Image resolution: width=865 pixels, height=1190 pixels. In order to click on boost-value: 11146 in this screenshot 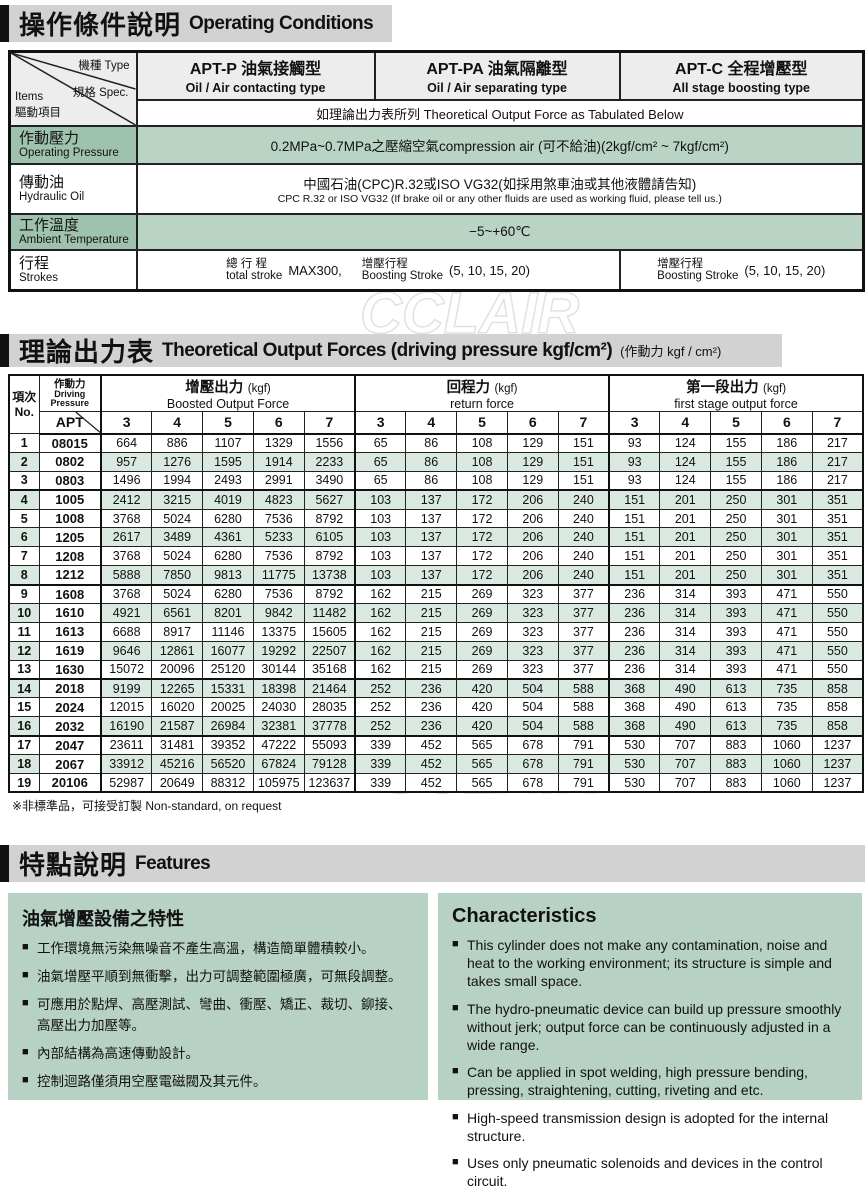, I will do `click(228, 631)`.